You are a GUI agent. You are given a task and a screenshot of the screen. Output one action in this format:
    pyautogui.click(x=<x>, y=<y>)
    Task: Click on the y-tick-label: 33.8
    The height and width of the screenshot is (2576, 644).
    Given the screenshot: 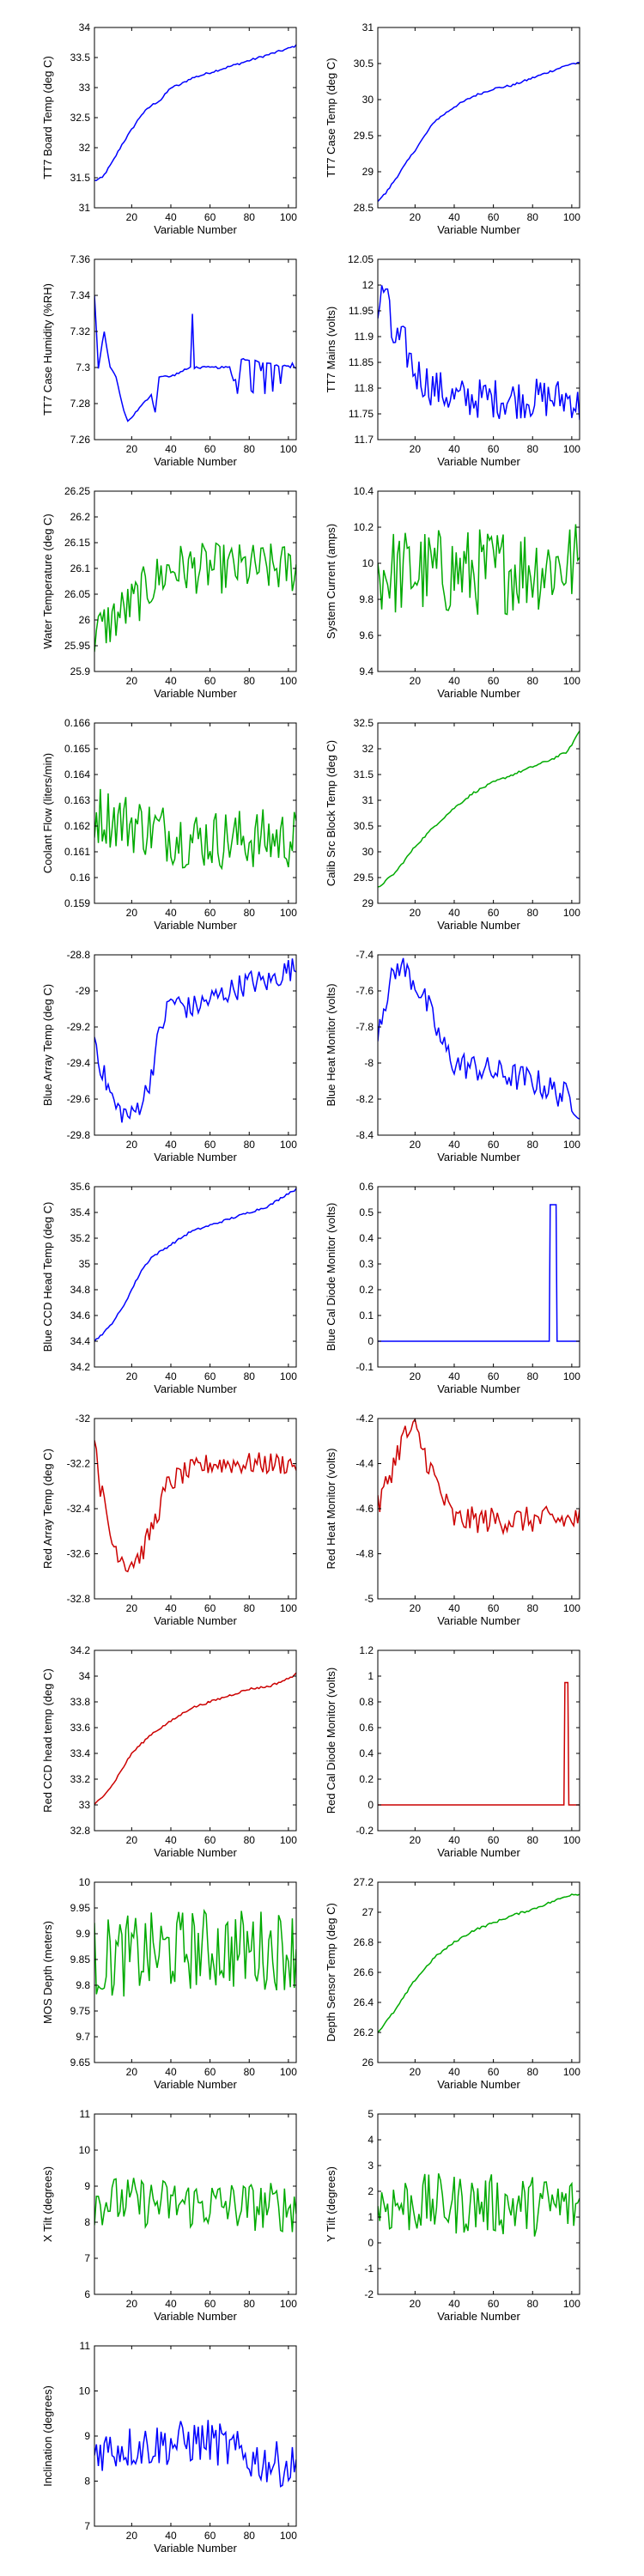 What is the action you would take?
    pyautogui.click(x=80, y=1702)
    